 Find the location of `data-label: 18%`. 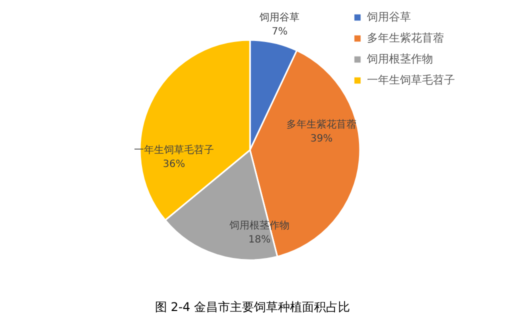

data-label: 18% is located at coordinates (259, 240).